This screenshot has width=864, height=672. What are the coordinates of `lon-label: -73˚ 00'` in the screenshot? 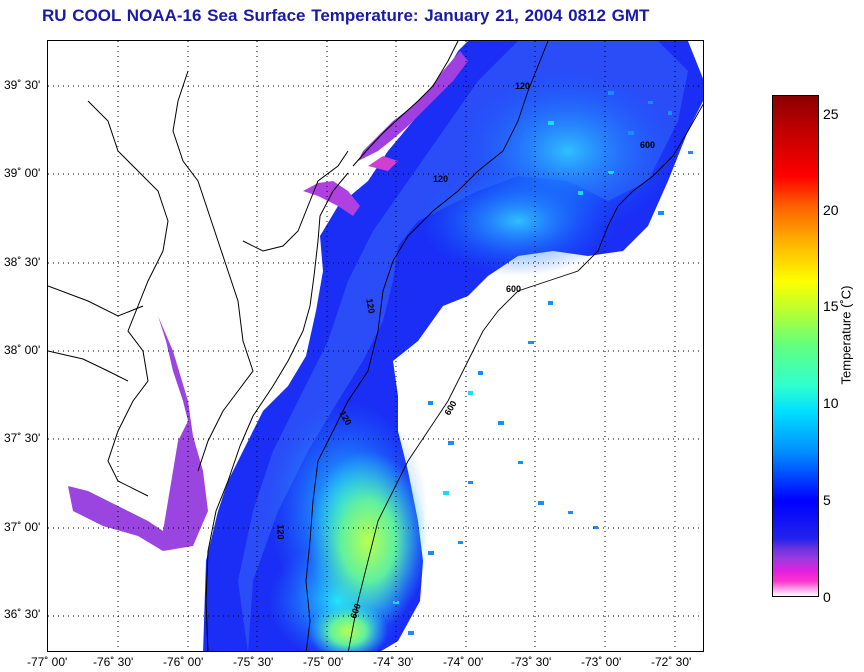 It's located at (601, 662).